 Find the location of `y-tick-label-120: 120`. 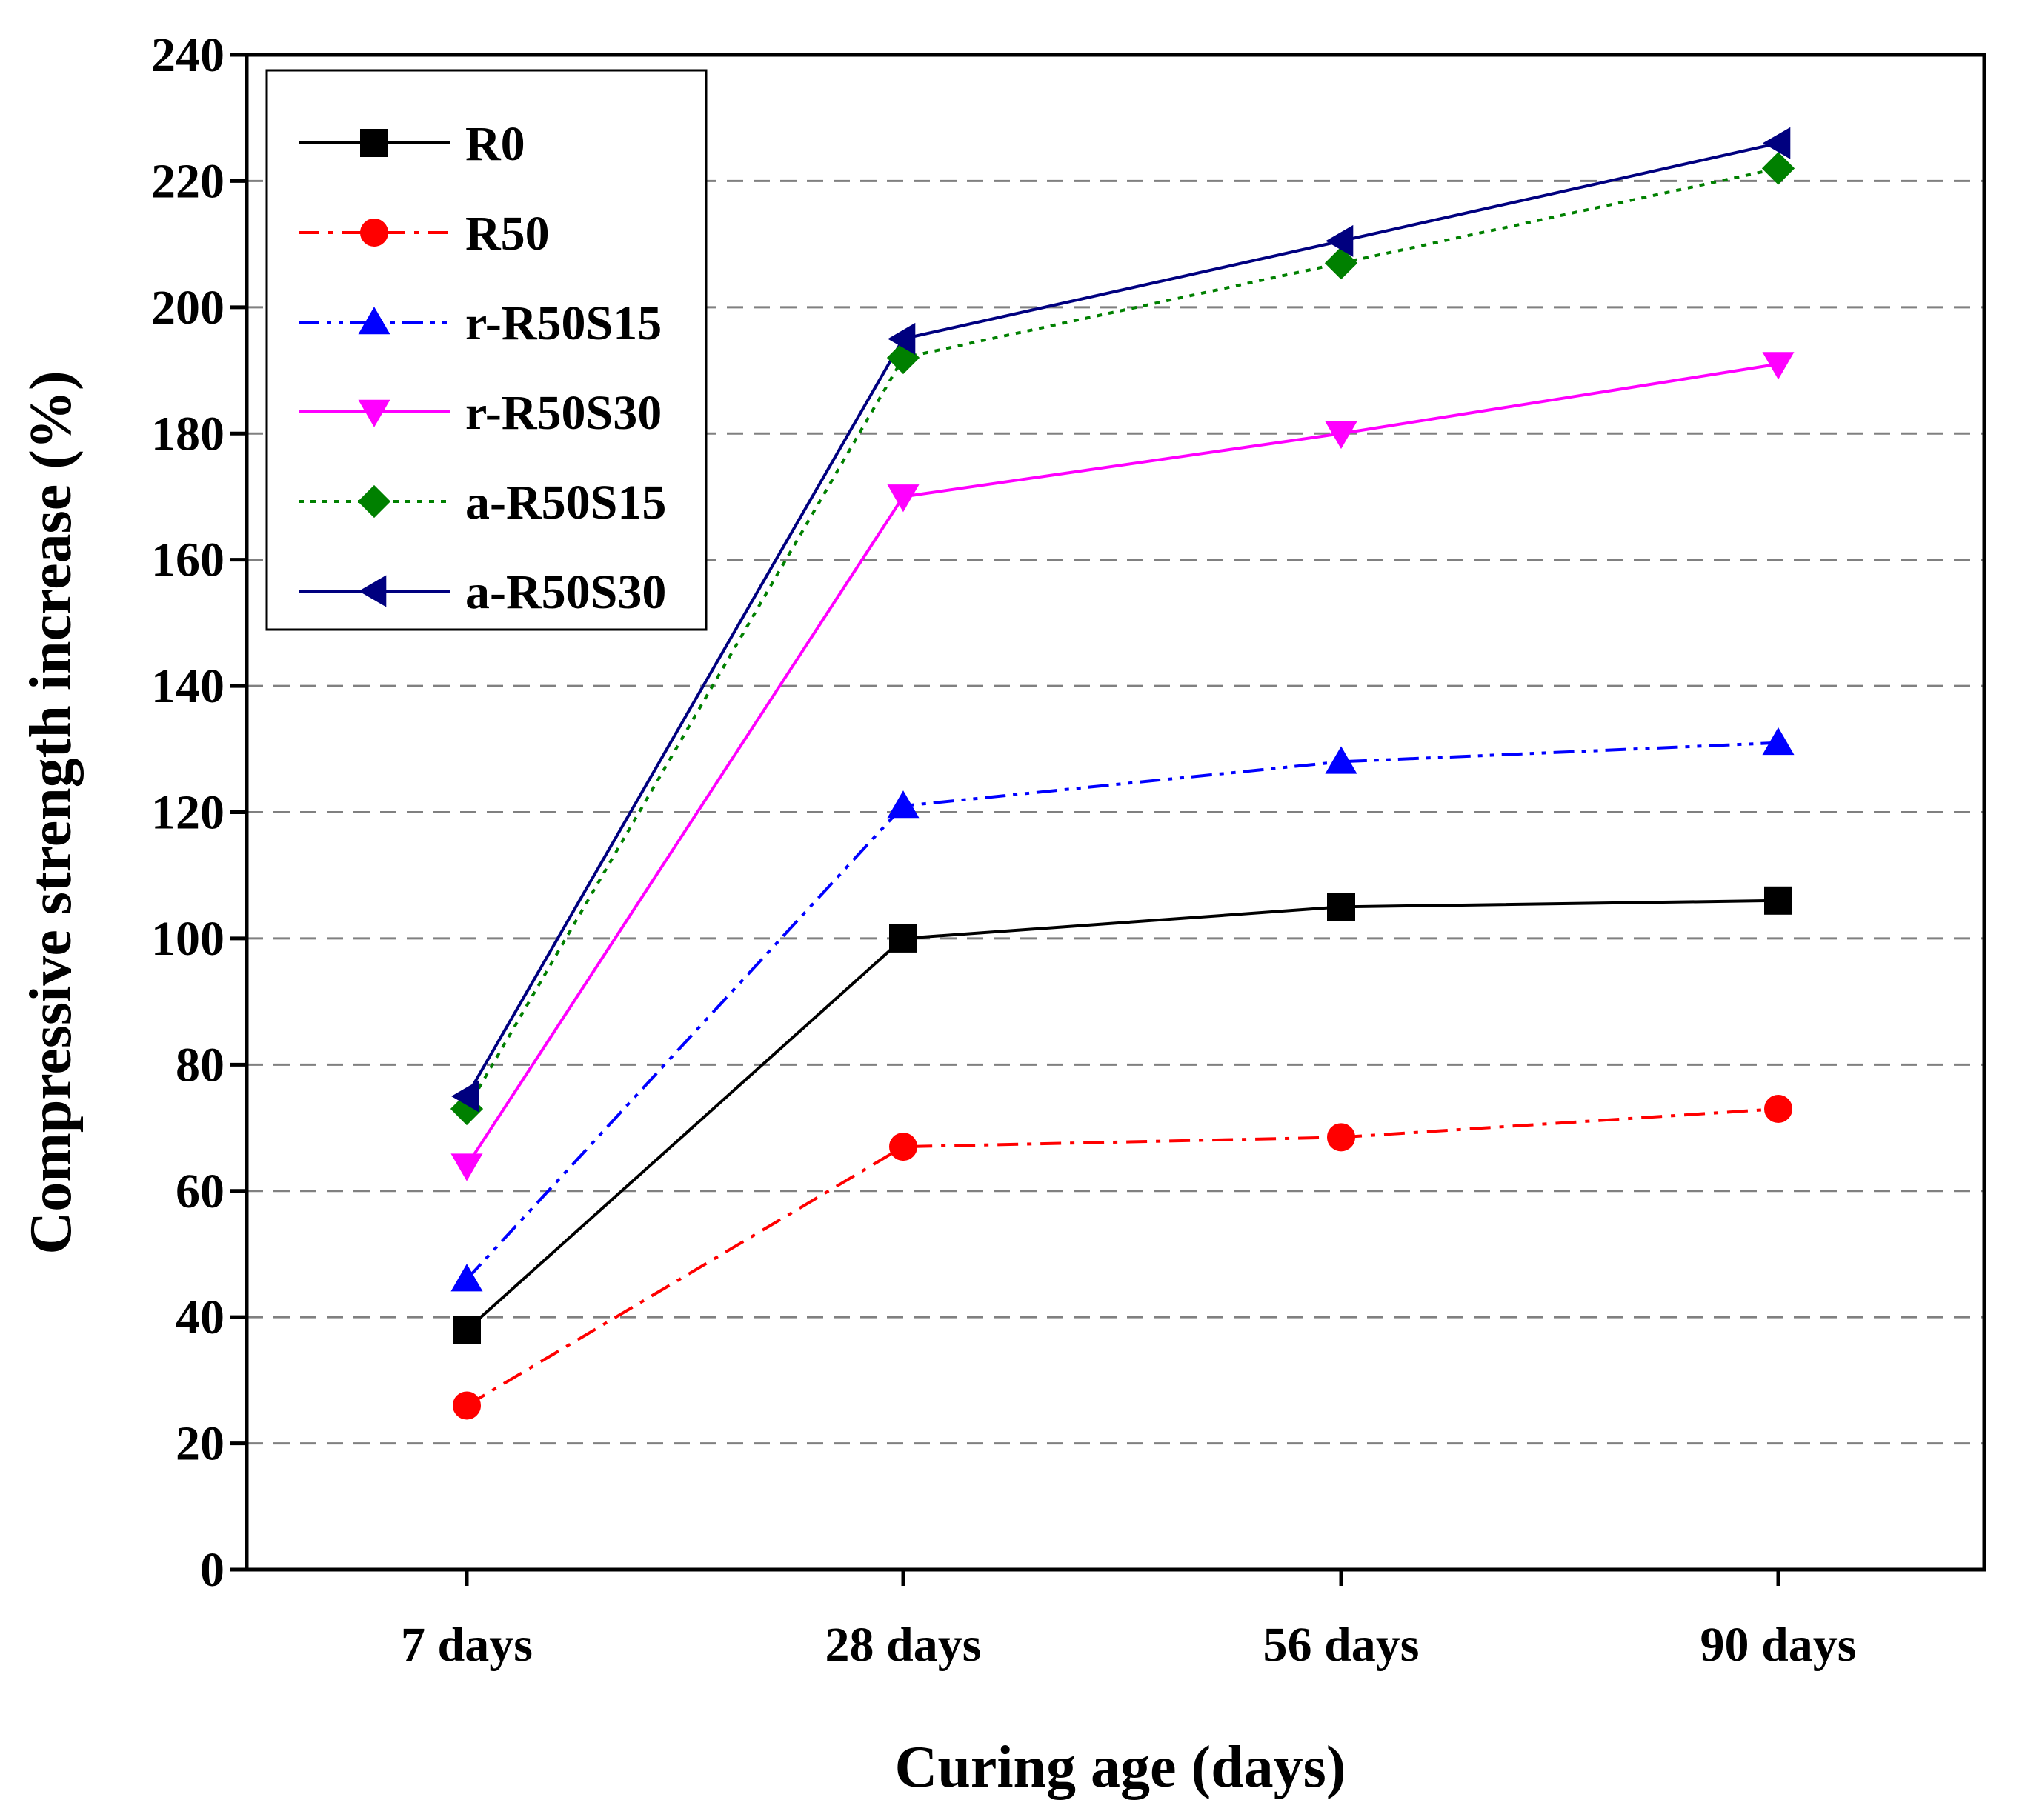

y-tick-label-120: 120 is located at coordinates (188, 813).